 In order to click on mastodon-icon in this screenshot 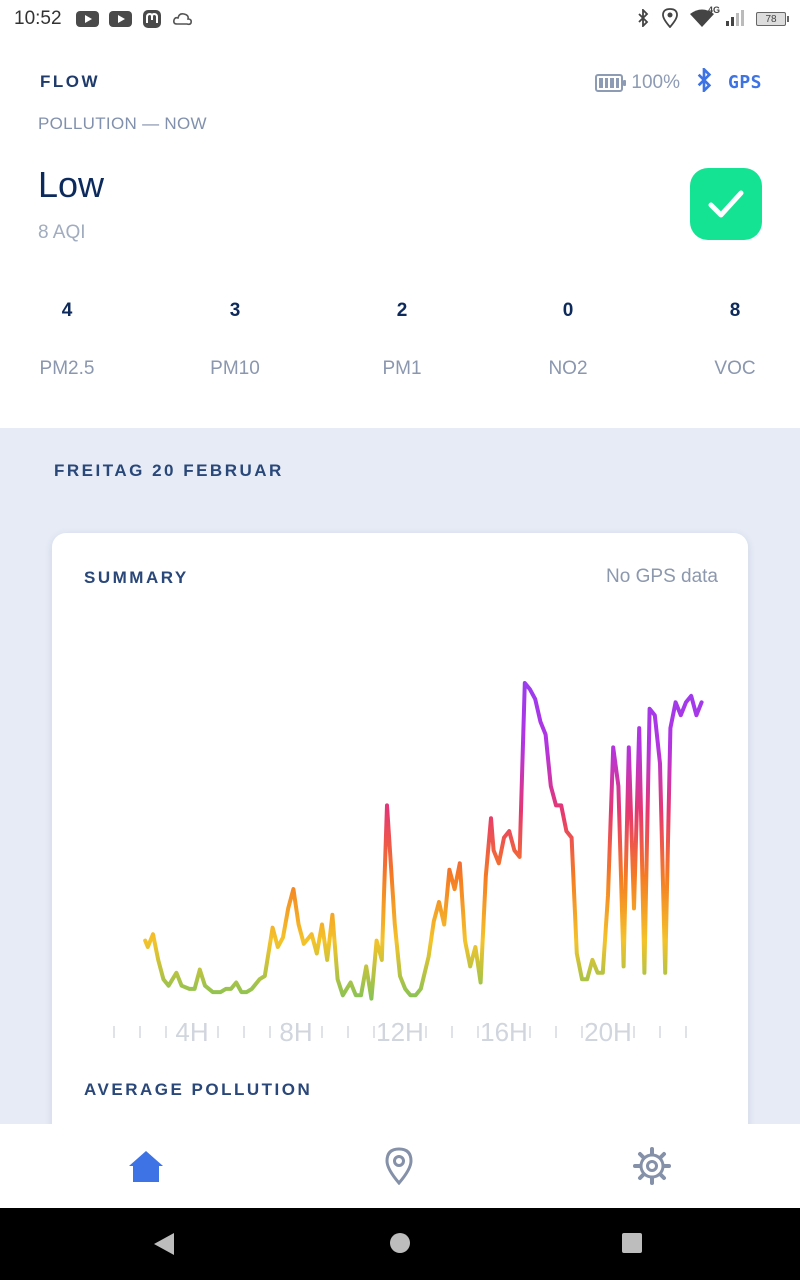, I will do `click(152, 19)`.